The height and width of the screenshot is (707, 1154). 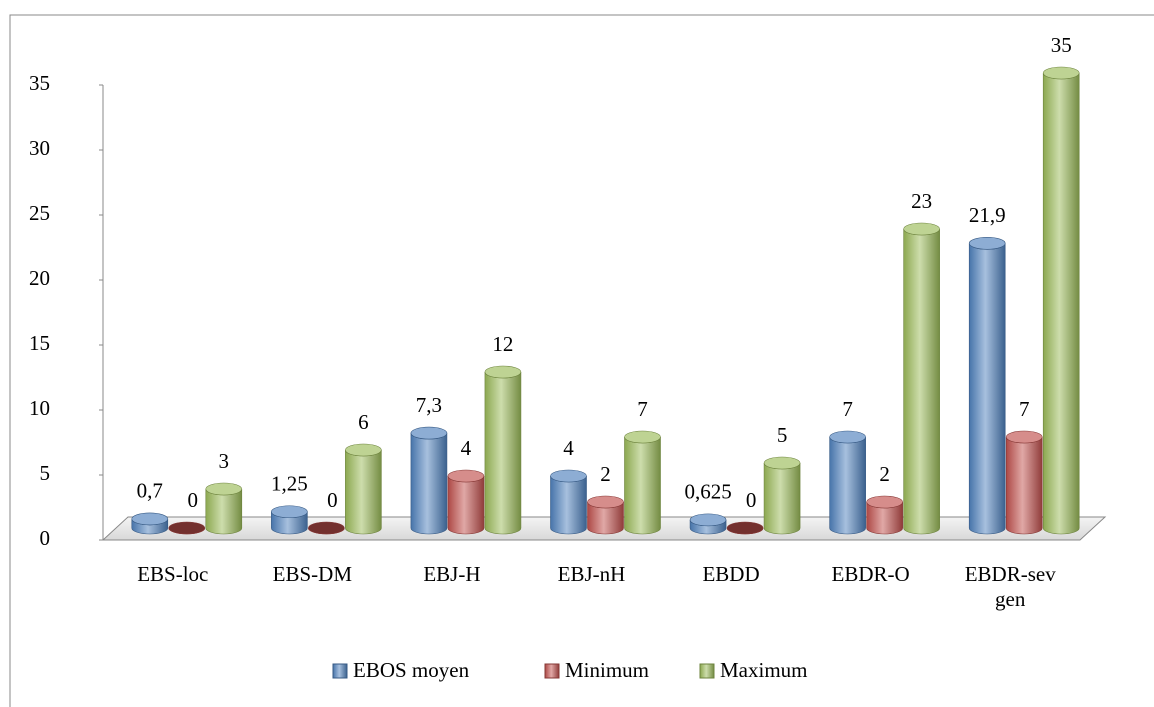 What do you see at coordinates (39, 83) in the screenshot?
I see `y-tick-label: 35` at bounding box center [39, 83].